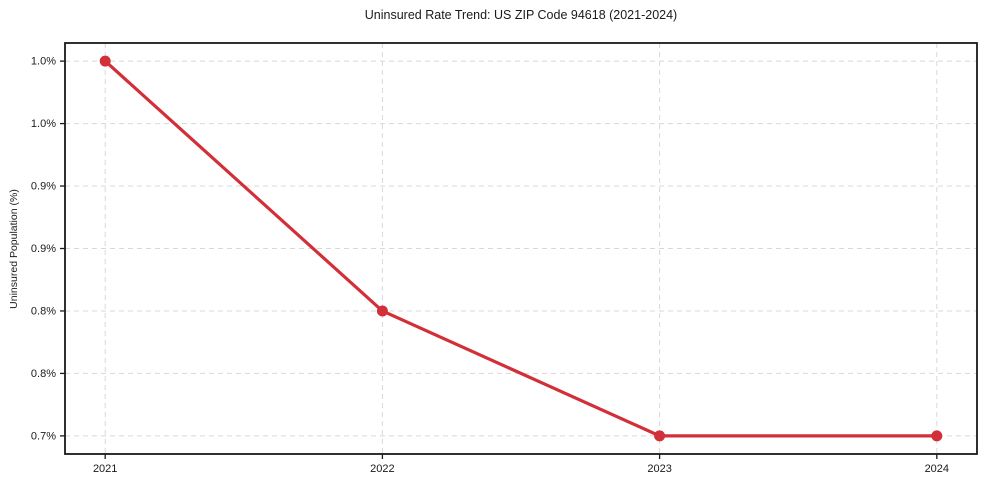 This screenshot has height=490, width=989. What do you see at coordinates (105, 469) in the screenshot?
I see `x-tick-label: 2021` at bounding box center [105, 469].